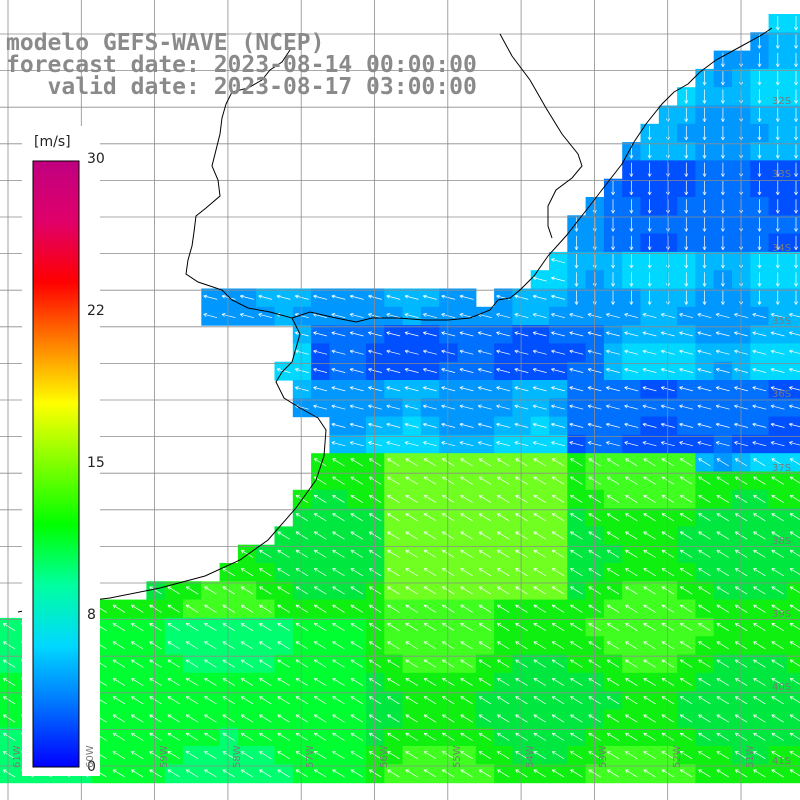 This screenshot has height=800, width=800. I want to click on lat-label: 35S, so click(782, 321).